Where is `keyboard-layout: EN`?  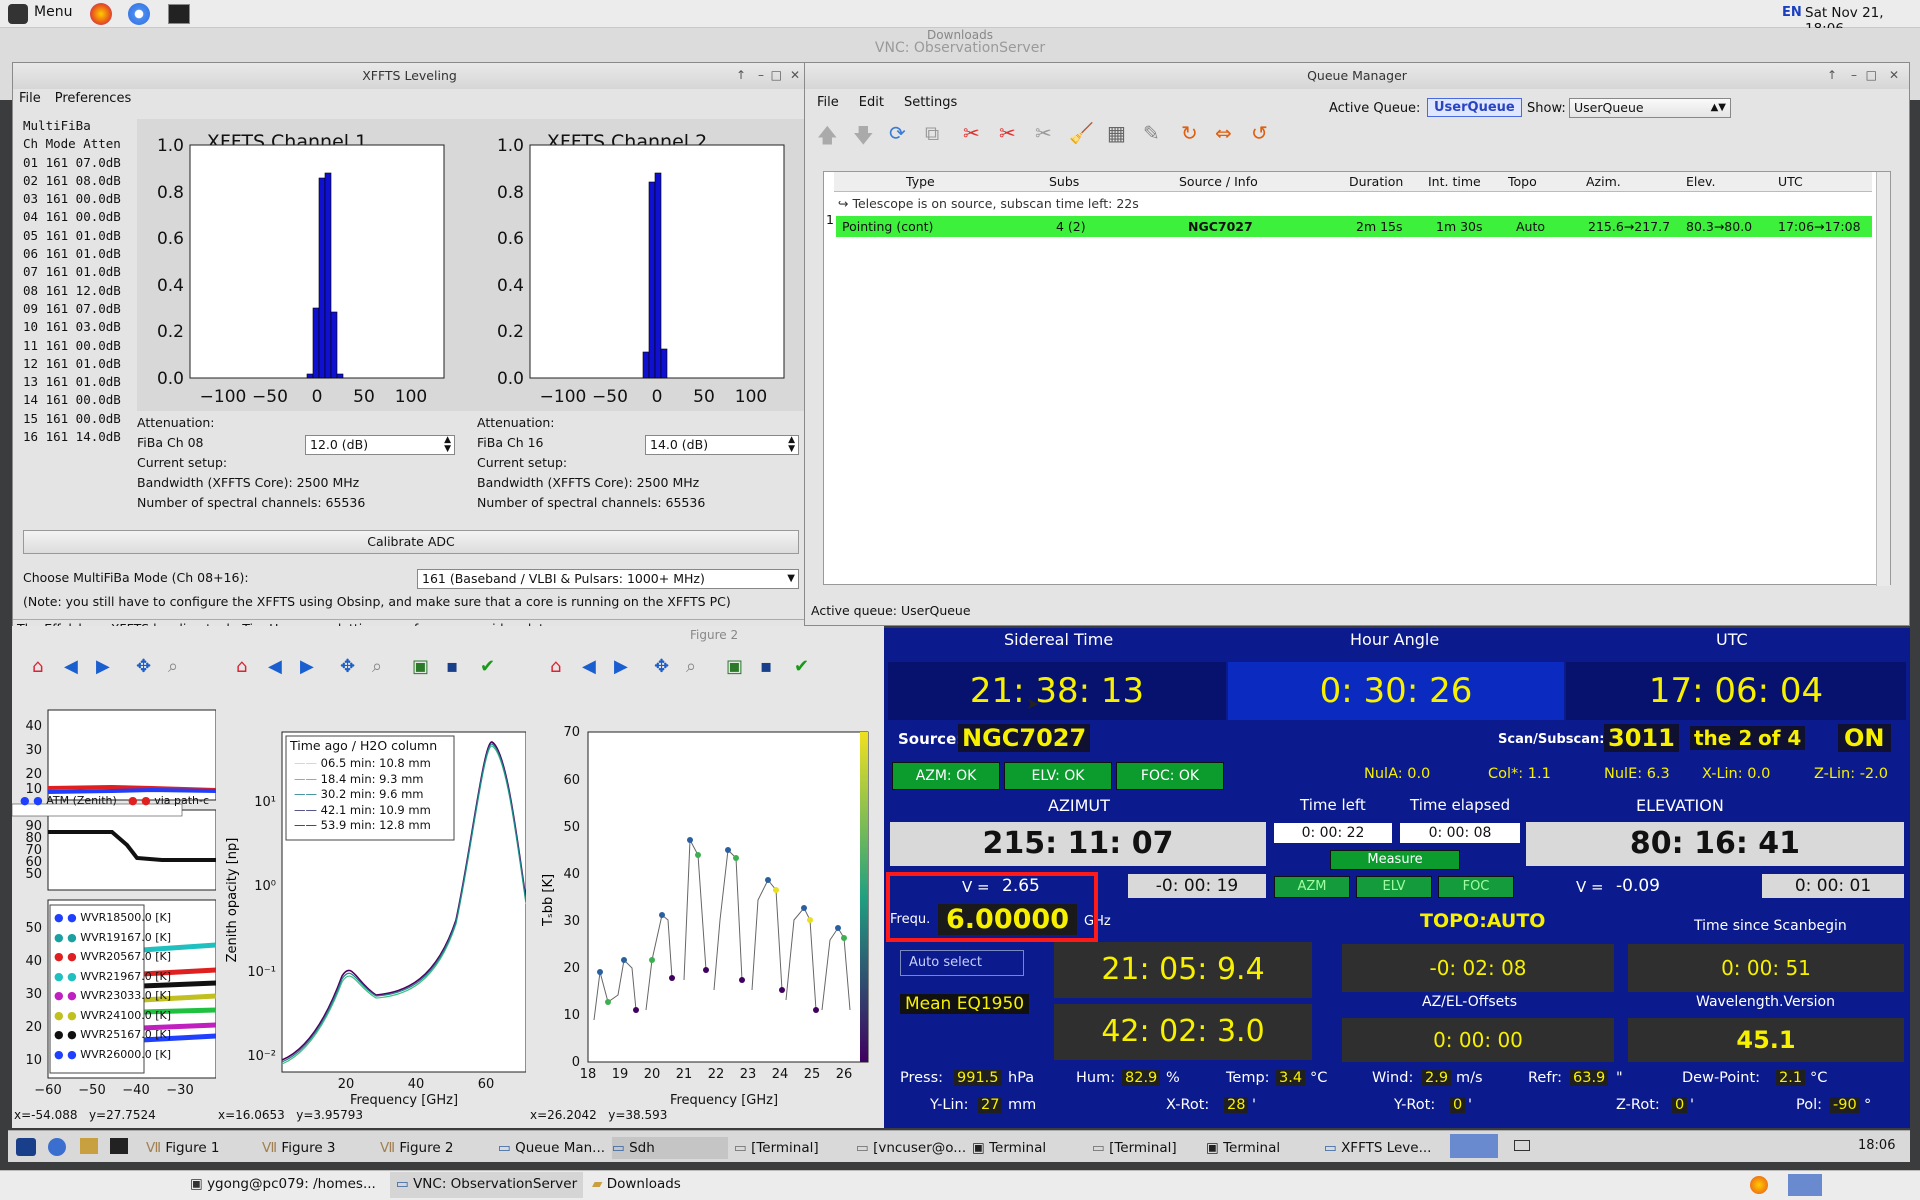 keyboard-layout: EN is located at coordinates (1792, 12).